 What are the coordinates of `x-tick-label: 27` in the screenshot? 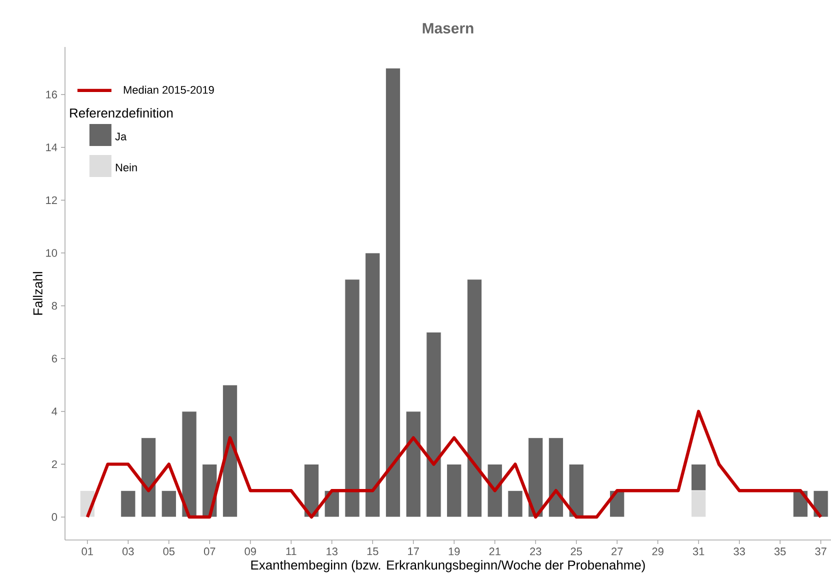 It's located at (617, 552).